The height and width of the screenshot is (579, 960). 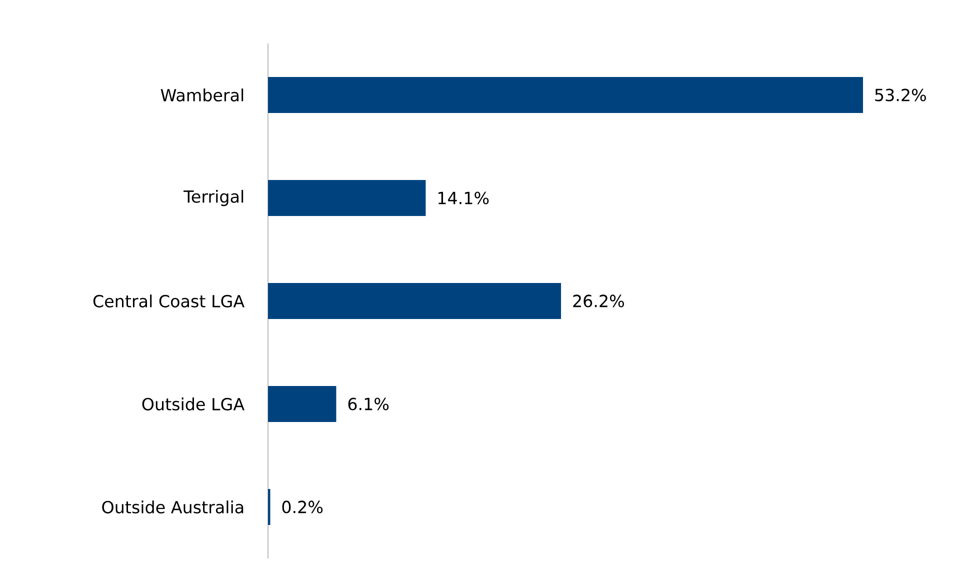 What do you see at coordinates (173, 507) in the screenshot?
I see `y-tick-label: Outside Australia` at bounding box center [173, 507].